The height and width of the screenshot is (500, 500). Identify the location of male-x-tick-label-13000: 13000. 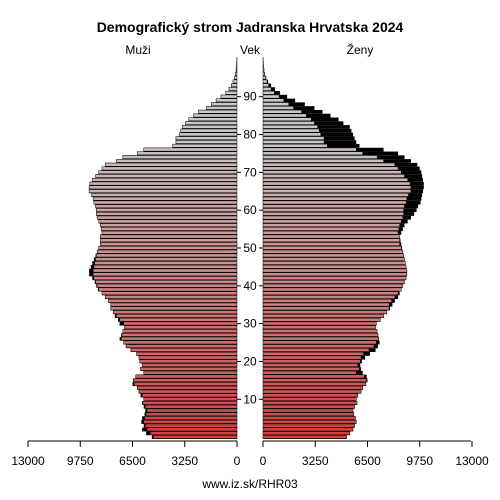
(28, 461).